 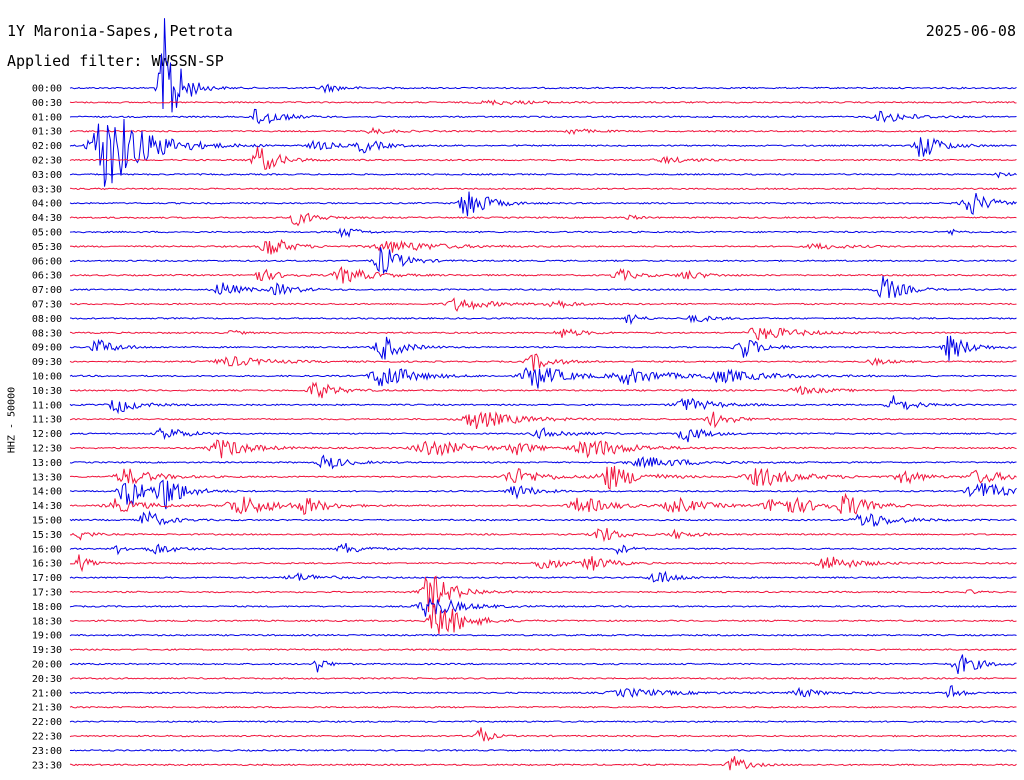 What do you see at coordinates (47, 146) in the screenshot?
I see `time-label: 02:00` at bounding box center [47, 146].